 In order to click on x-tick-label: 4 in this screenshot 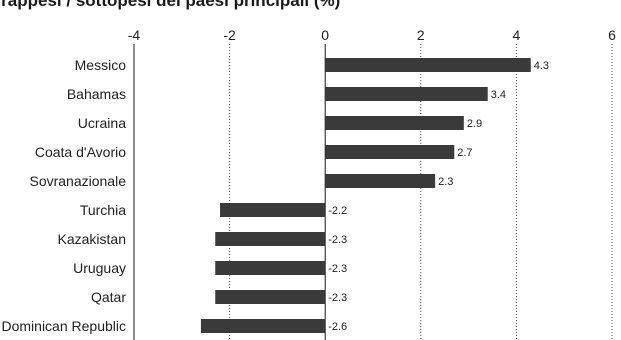, I will do `click(517, 35)`.